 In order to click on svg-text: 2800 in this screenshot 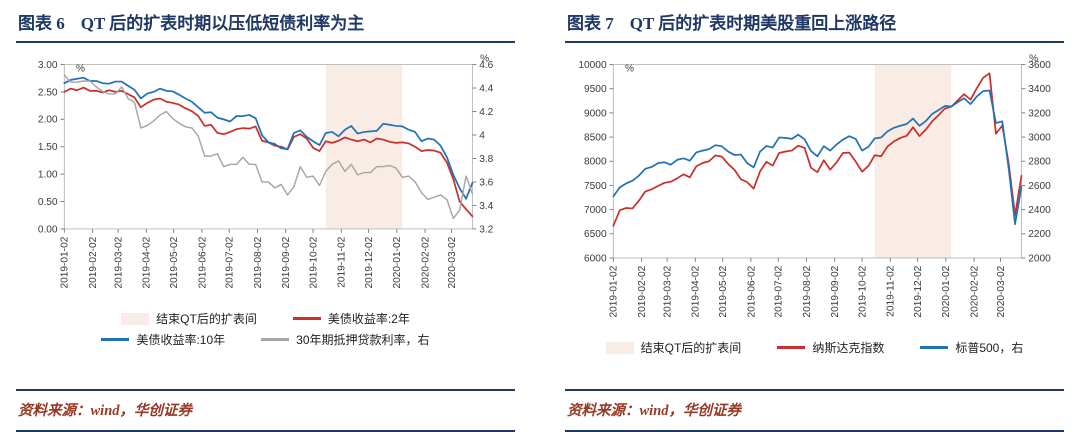, I will do `click(1039, 162)`.